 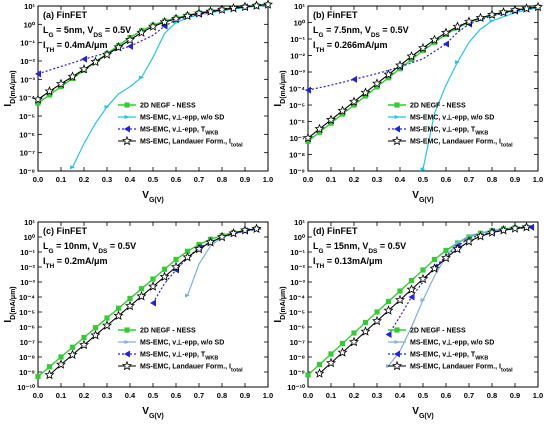 I want to click on chart-annotation: ITH = 0.4mA/μm, so click(x=75, y=47).